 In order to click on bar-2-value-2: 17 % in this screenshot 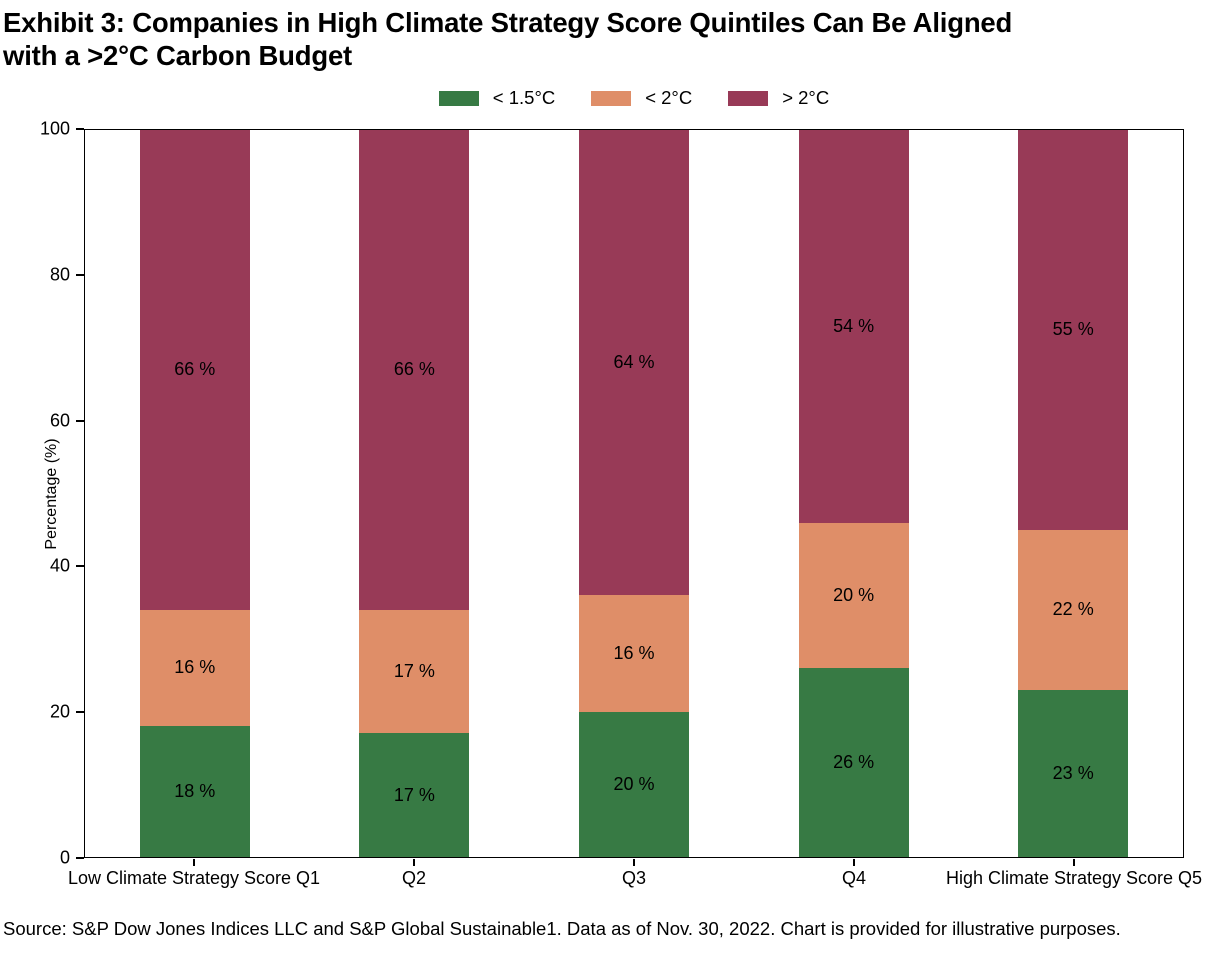, I will do `click(414, 671)`.